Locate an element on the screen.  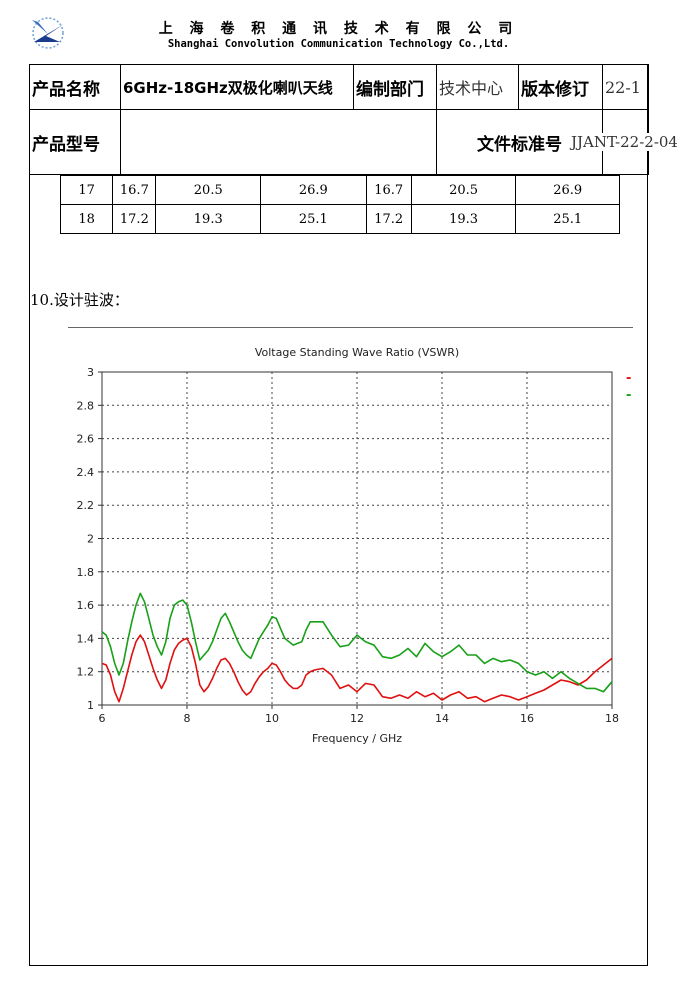
x-axis-label: Frequency / GHz is located at coordinates (357, 738).